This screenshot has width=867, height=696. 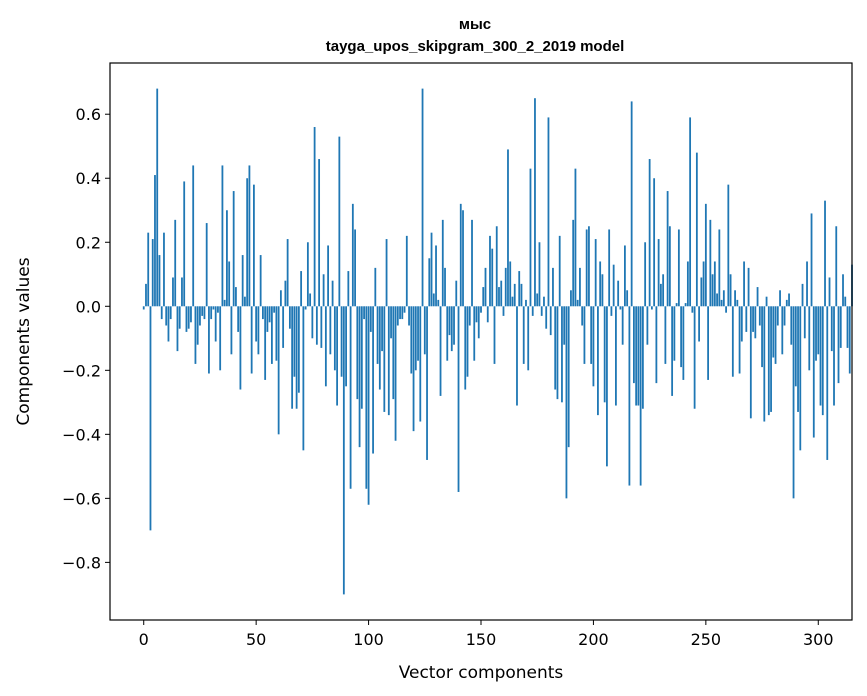 I want to click on x-axis-label: Vector components, so click(x=481, y=673).